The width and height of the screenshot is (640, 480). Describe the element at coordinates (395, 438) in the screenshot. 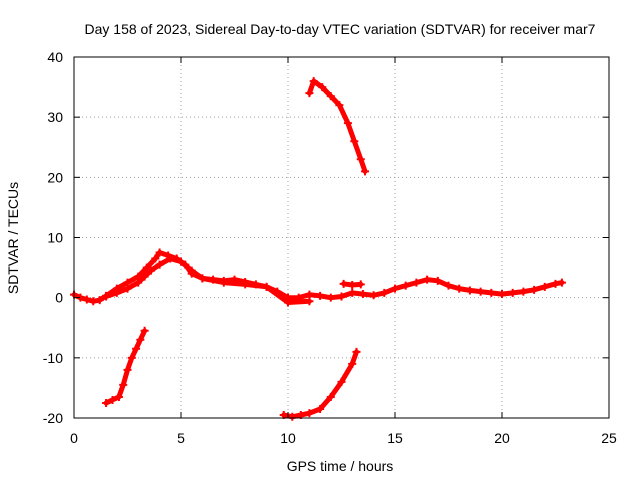

I see `x-tick-label: 15` at that location.